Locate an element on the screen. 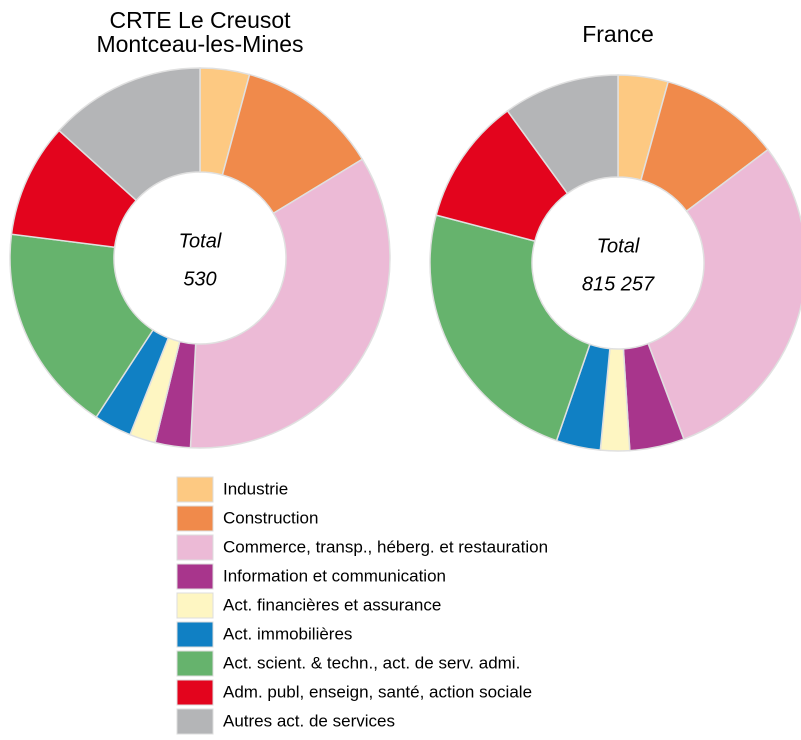  legend-label: Act. immobilières is located at coordinates (287, 633).